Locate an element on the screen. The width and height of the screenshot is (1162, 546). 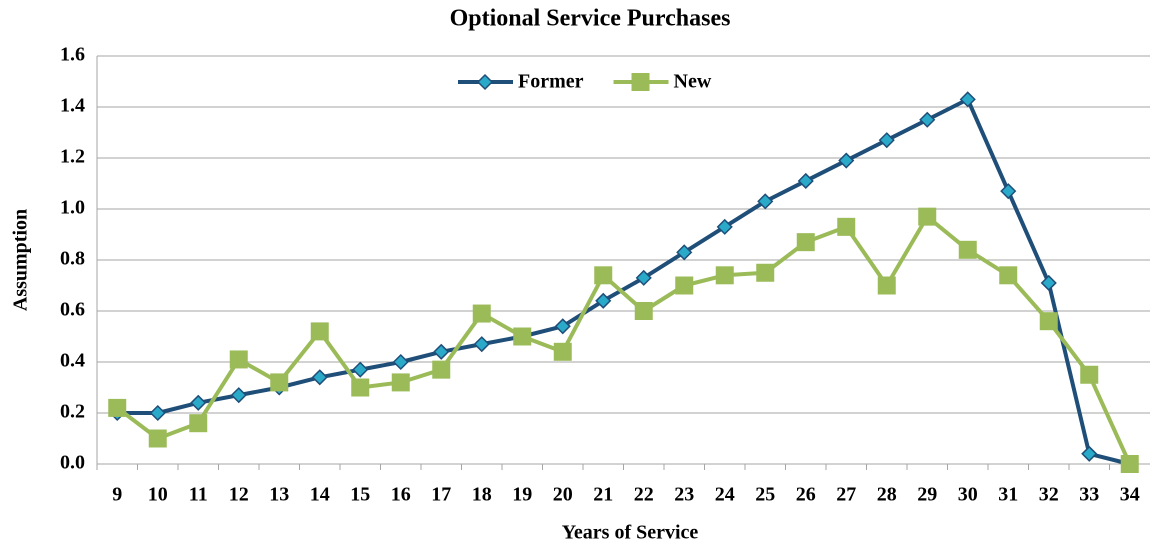
x-tick-label: 11 is located at coordinates (198, 495).